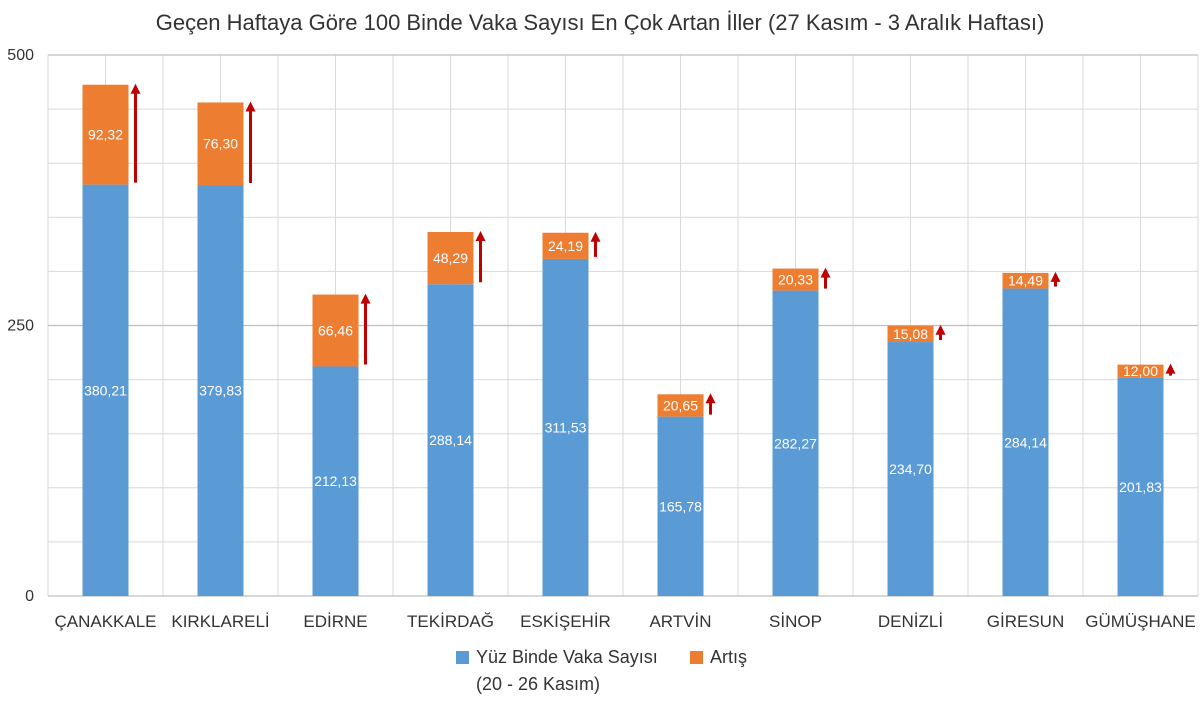 The width and height of the screenshot is (1200, 710). Describe the element at coordinates (1025, 621) in the screenshot. I see `category-label: GİRESUN` at that location.